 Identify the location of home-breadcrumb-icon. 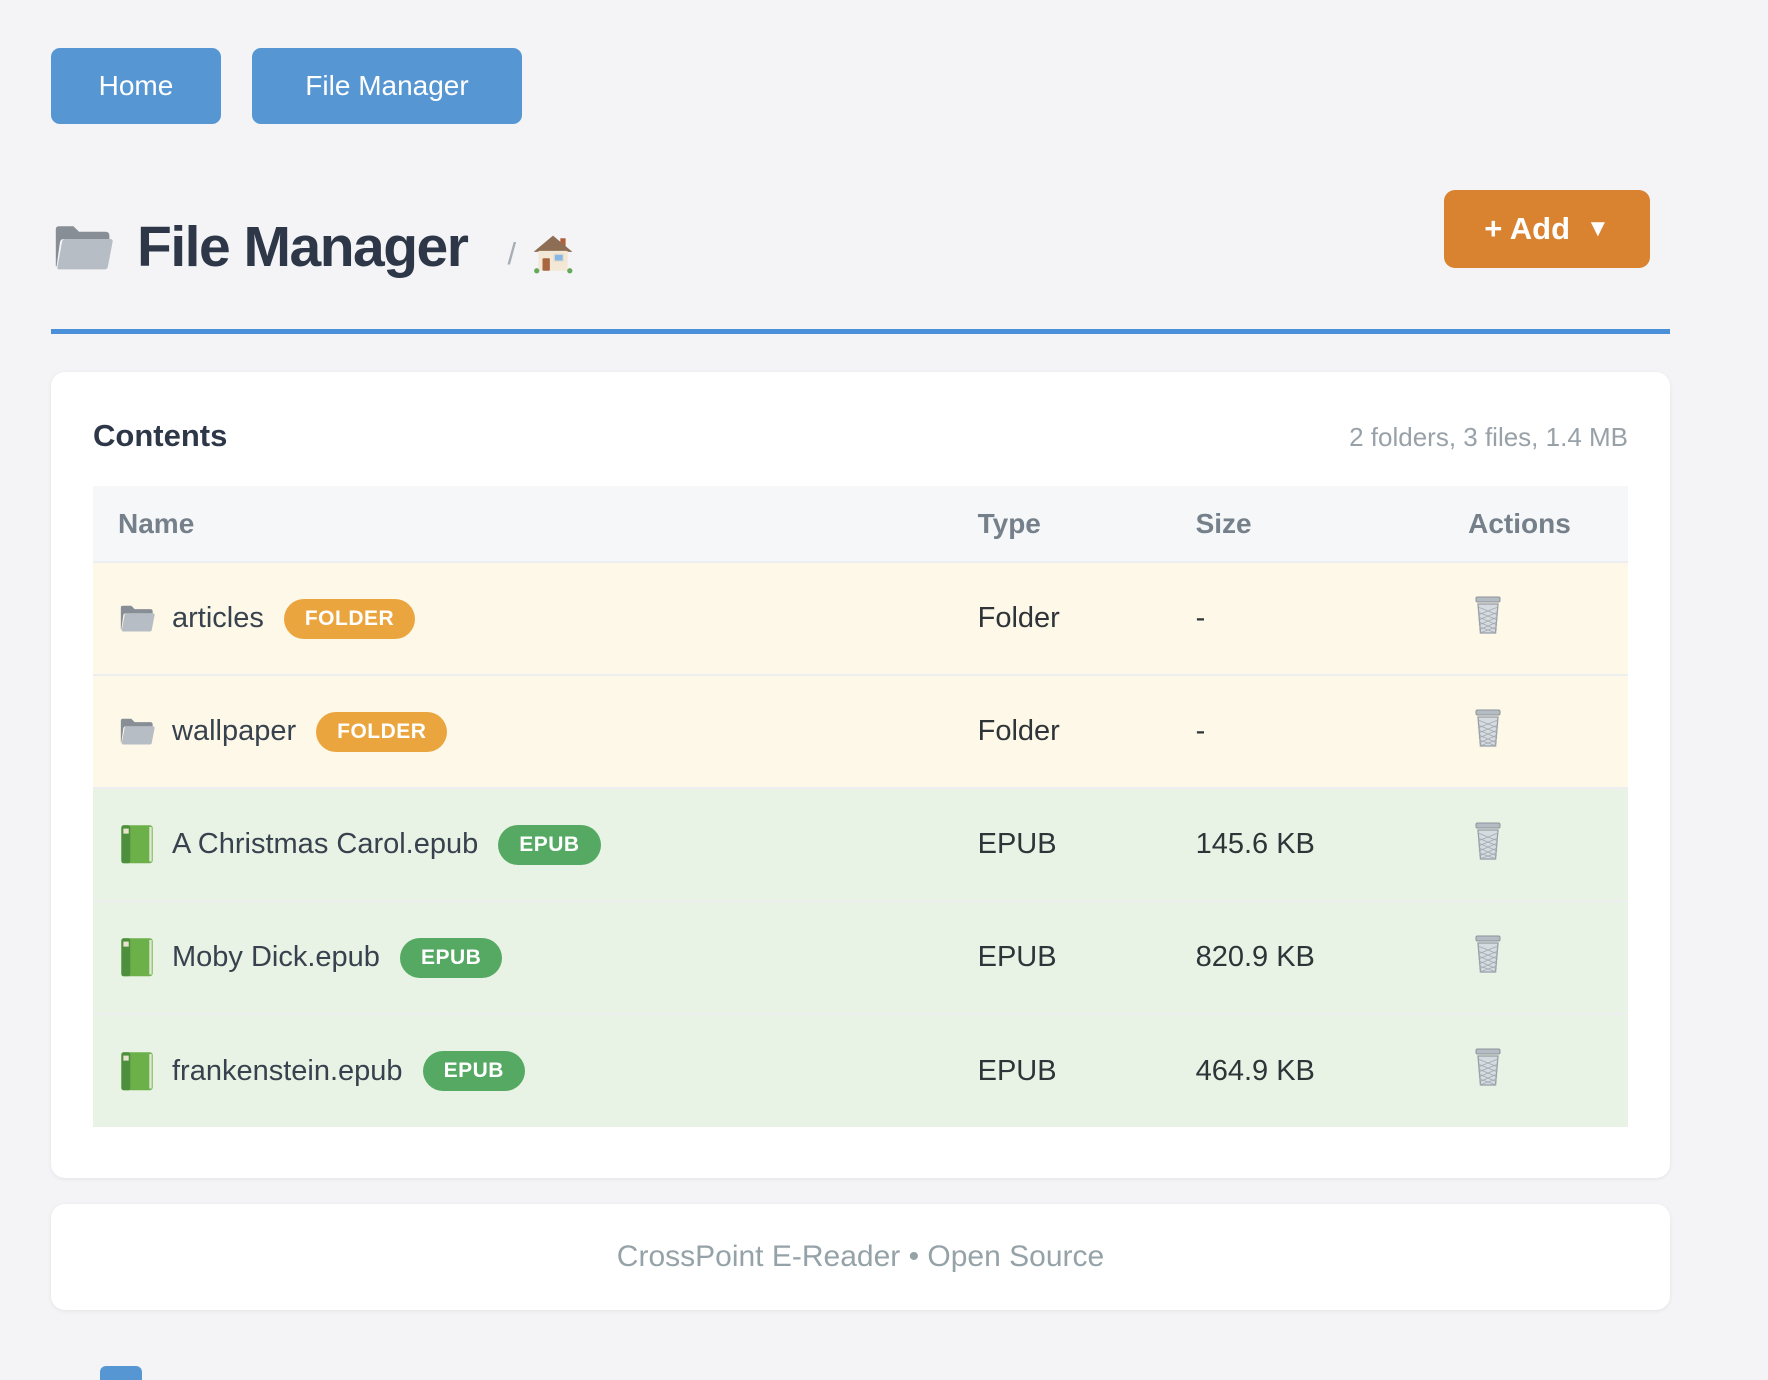
(553, 254).